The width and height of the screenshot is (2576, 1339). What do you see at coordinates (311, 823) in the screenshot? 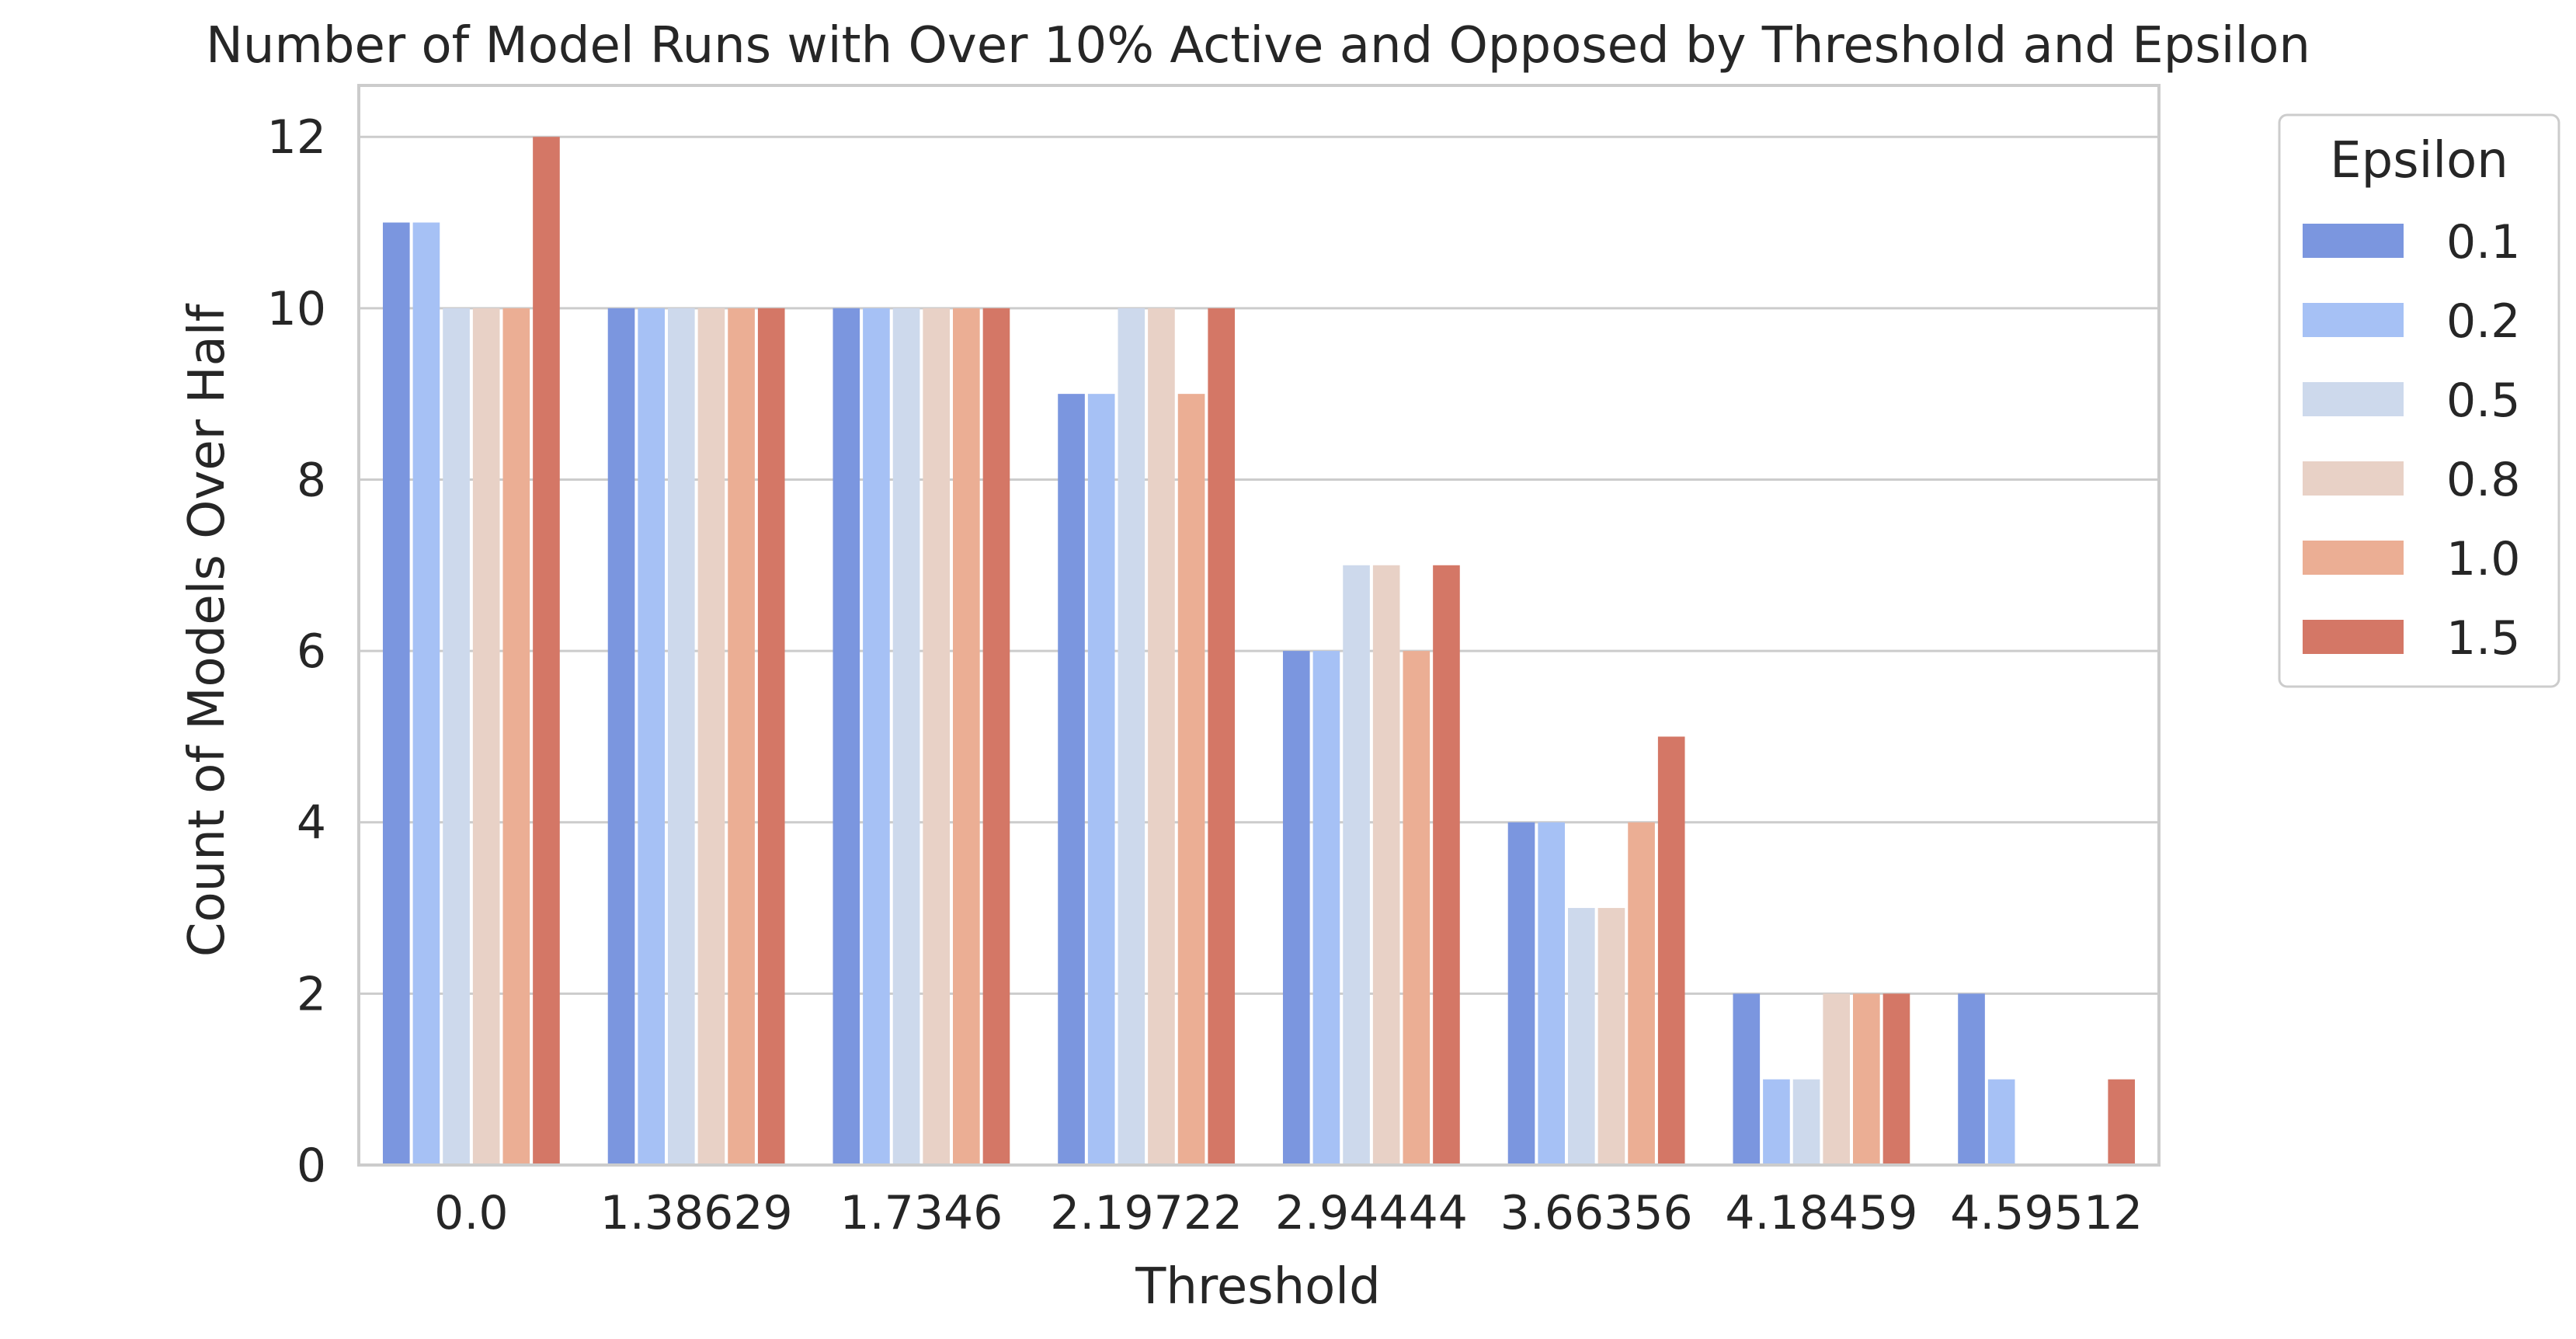
I see `y-tick-label: 4` at bounding box center [311, 823].